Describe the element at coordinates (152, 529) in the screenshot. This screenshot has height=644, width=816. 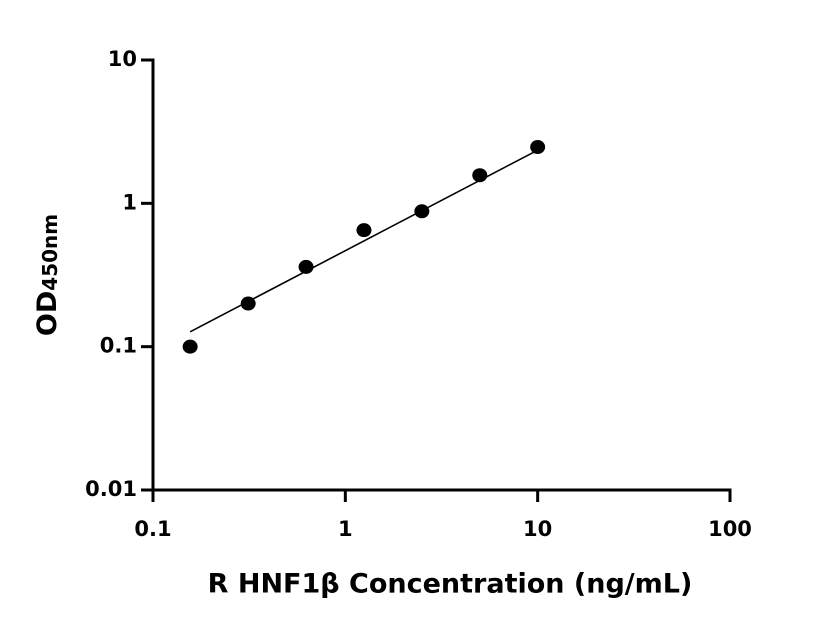
I see `x-tick-label: 0.1` at that location.